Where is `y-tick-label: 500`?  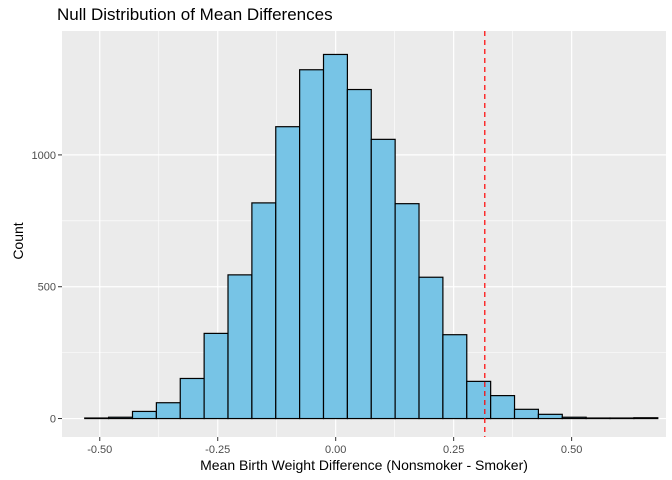 y-tick-label: 500 is located at coordinates (47, 288).